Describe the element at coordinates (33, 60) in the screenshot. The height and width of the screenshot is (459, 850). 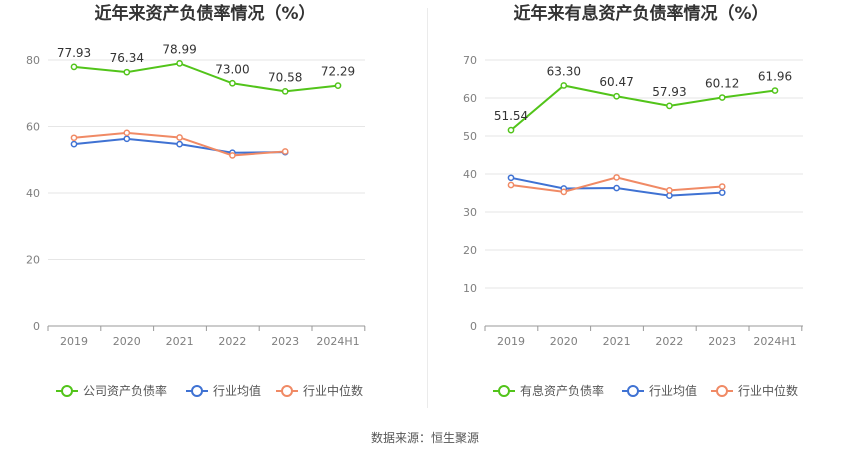
I see `y-tick-label: 80` at that location.